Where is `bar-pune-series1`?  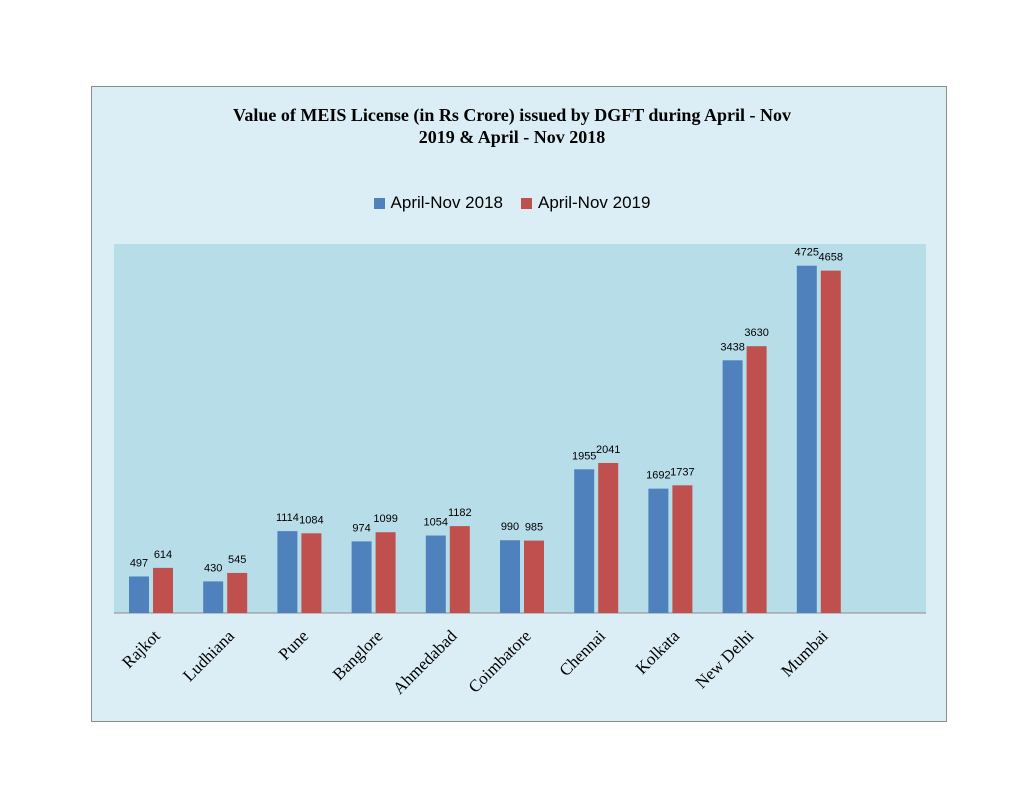
bar-pune-series1 is located at coordinates (287, 572).